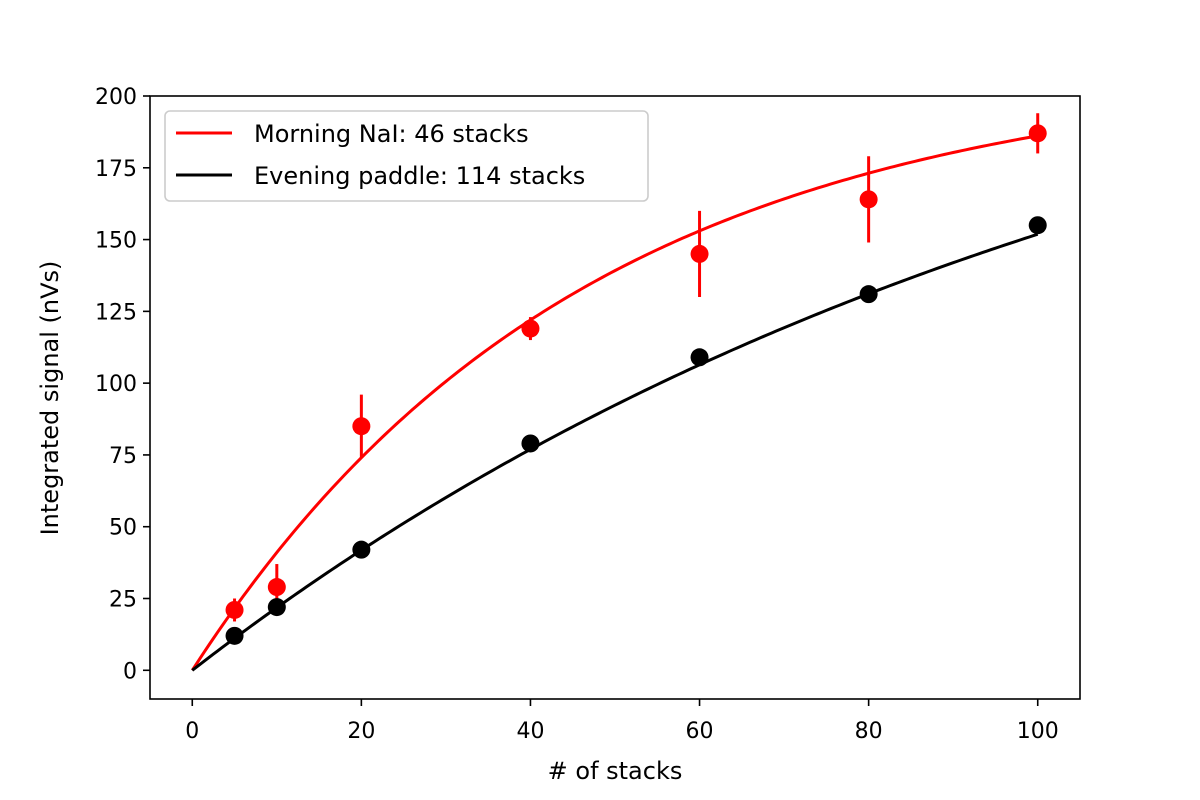  Describe the element at coordinates (123, 528) in the screenshot. I see `y-tick-label: 50` at that location.